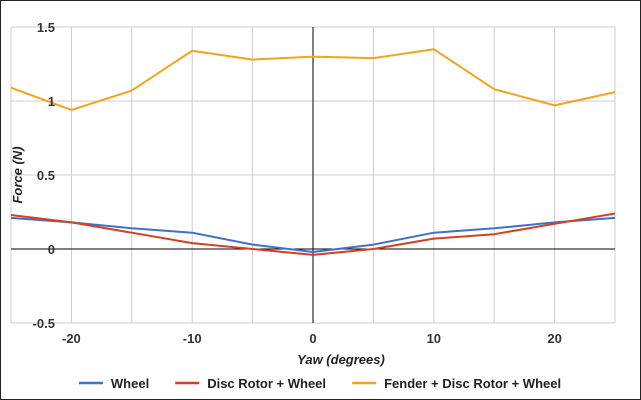 This screenshot has width=641, height=400. I want to click on legend-item: Fender + Disc Rotor + Wheel, so click(456, 383).